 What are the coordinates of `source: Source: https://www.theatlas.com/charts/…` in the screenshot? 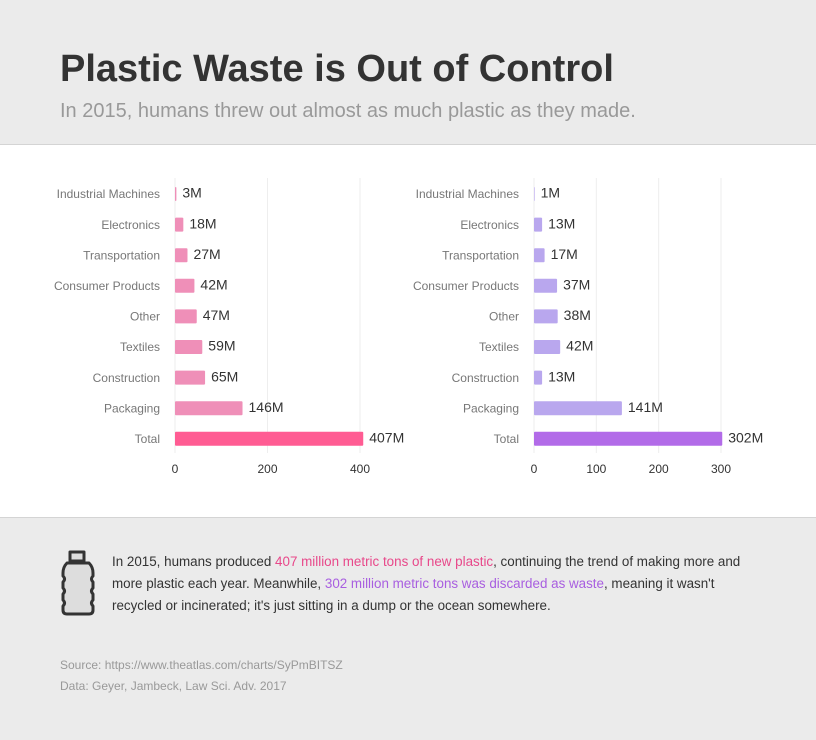 It's located at (201, 665).